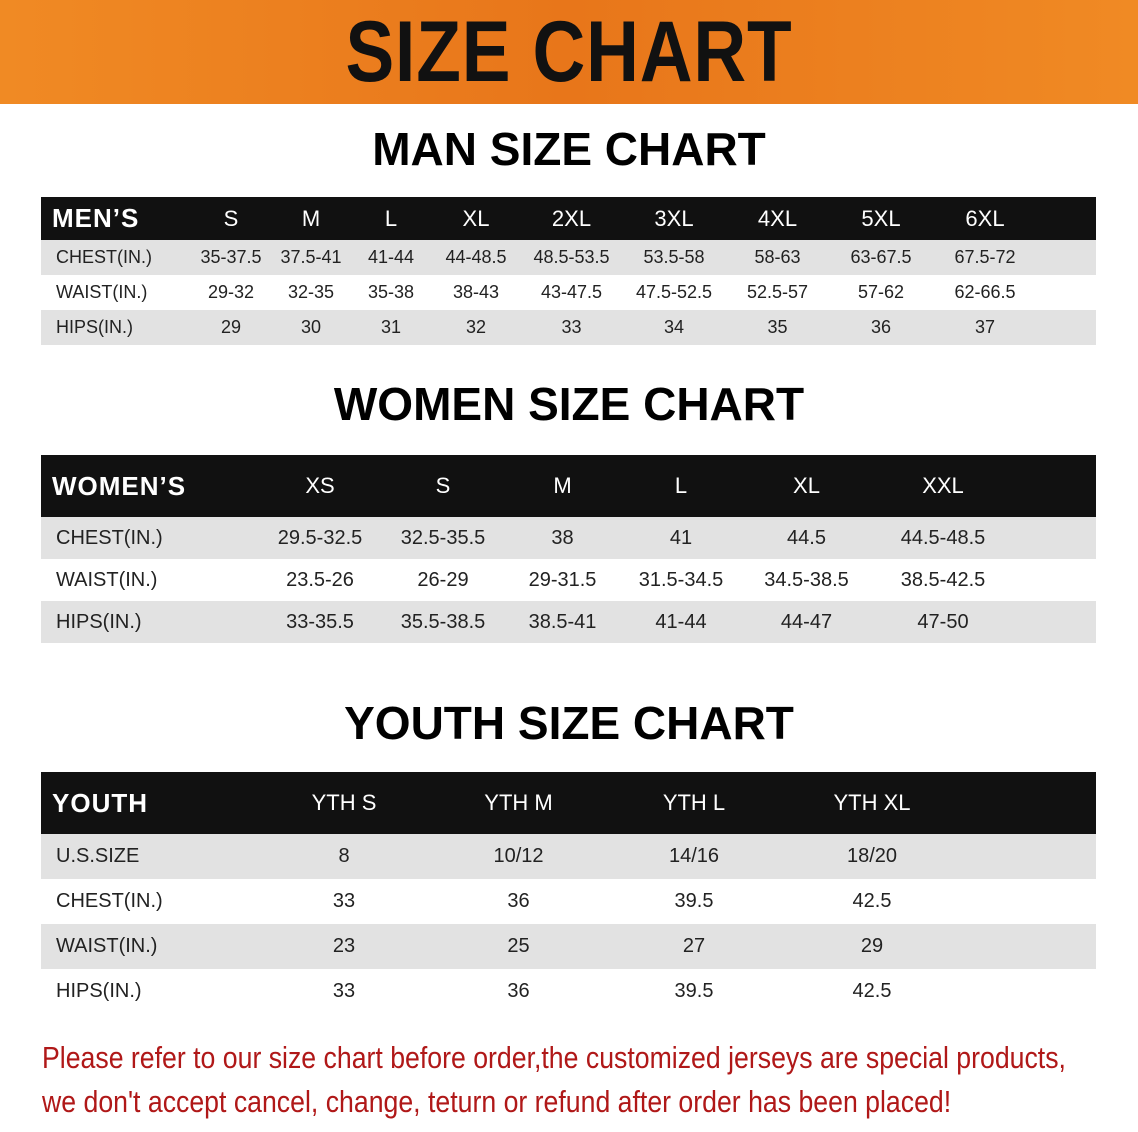 The width and height of the screenshot is (1138, 1132). Describe the element at coordinates (476, 327) in the screenshot. I see `table-cell: 32` at that location.